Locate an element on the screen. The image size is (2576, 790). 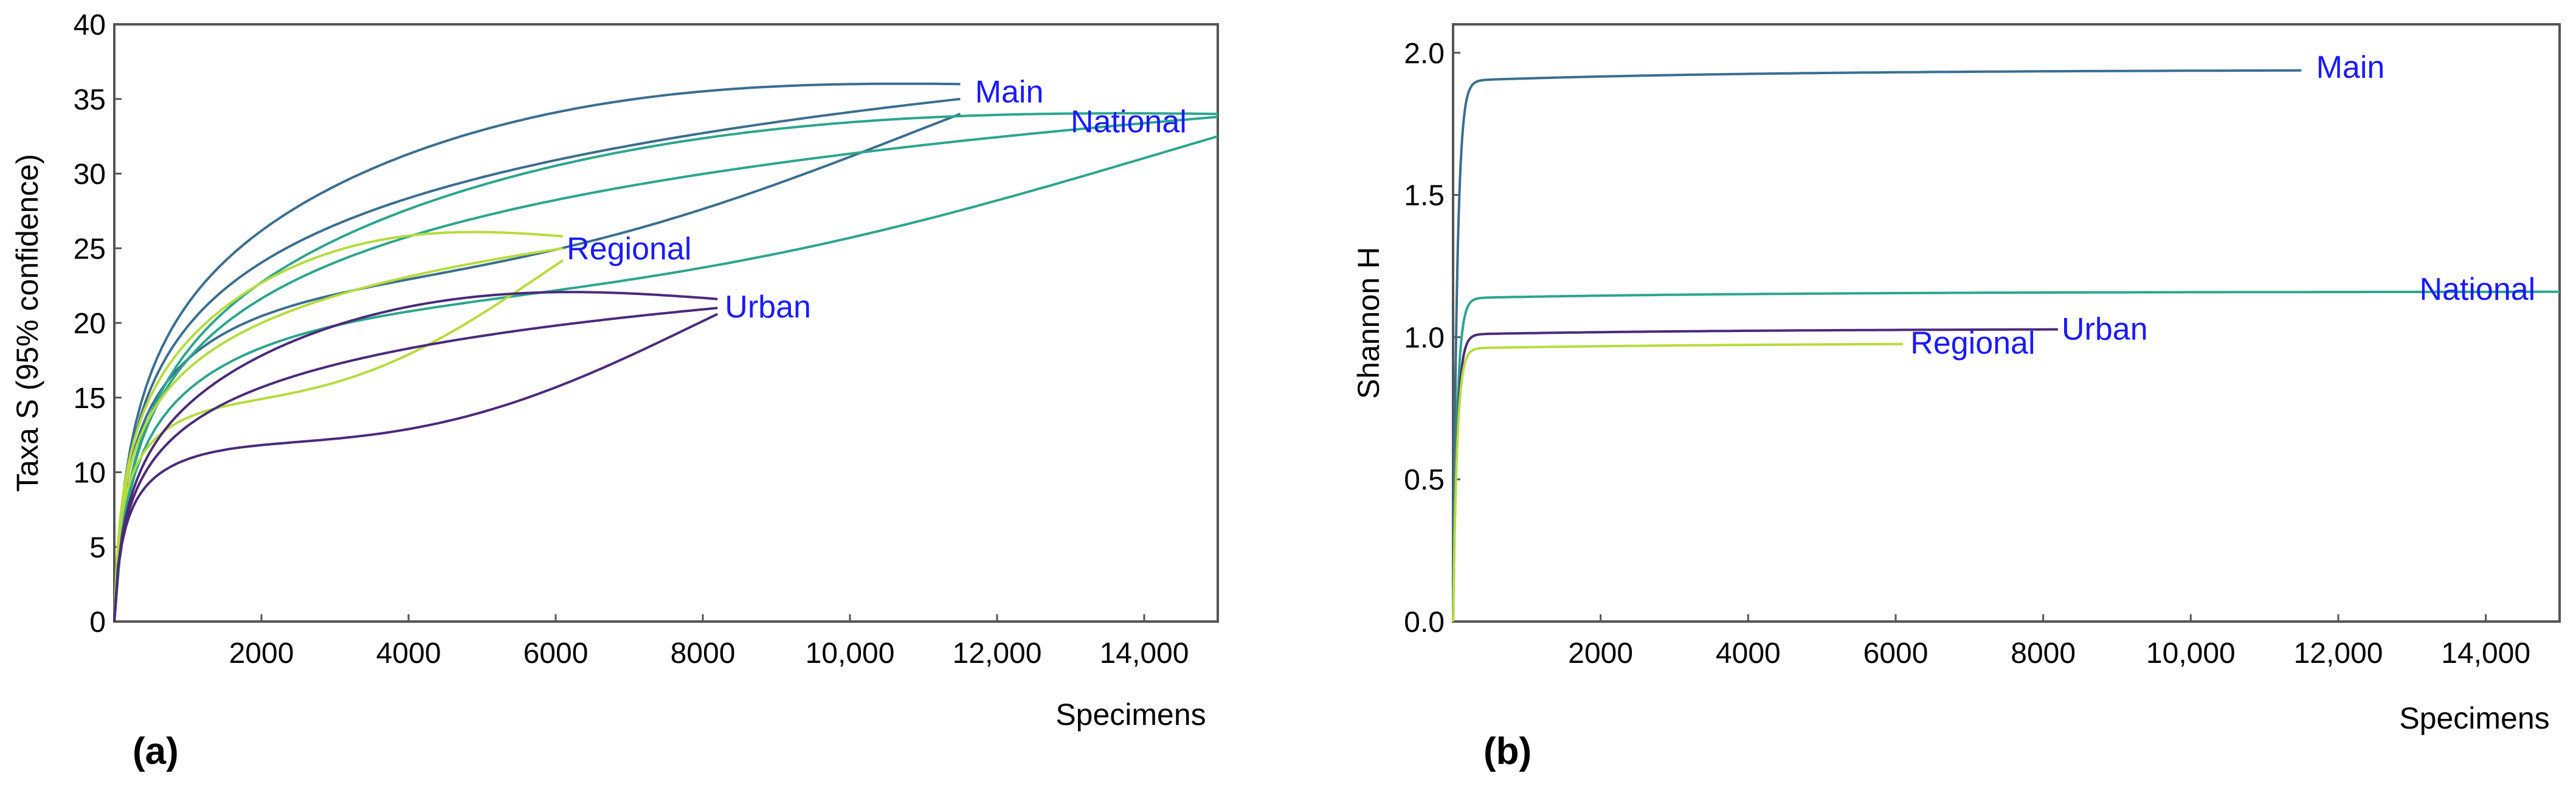
panel-a-x-tick-label: 4000 is located at coordinates (409, 653).